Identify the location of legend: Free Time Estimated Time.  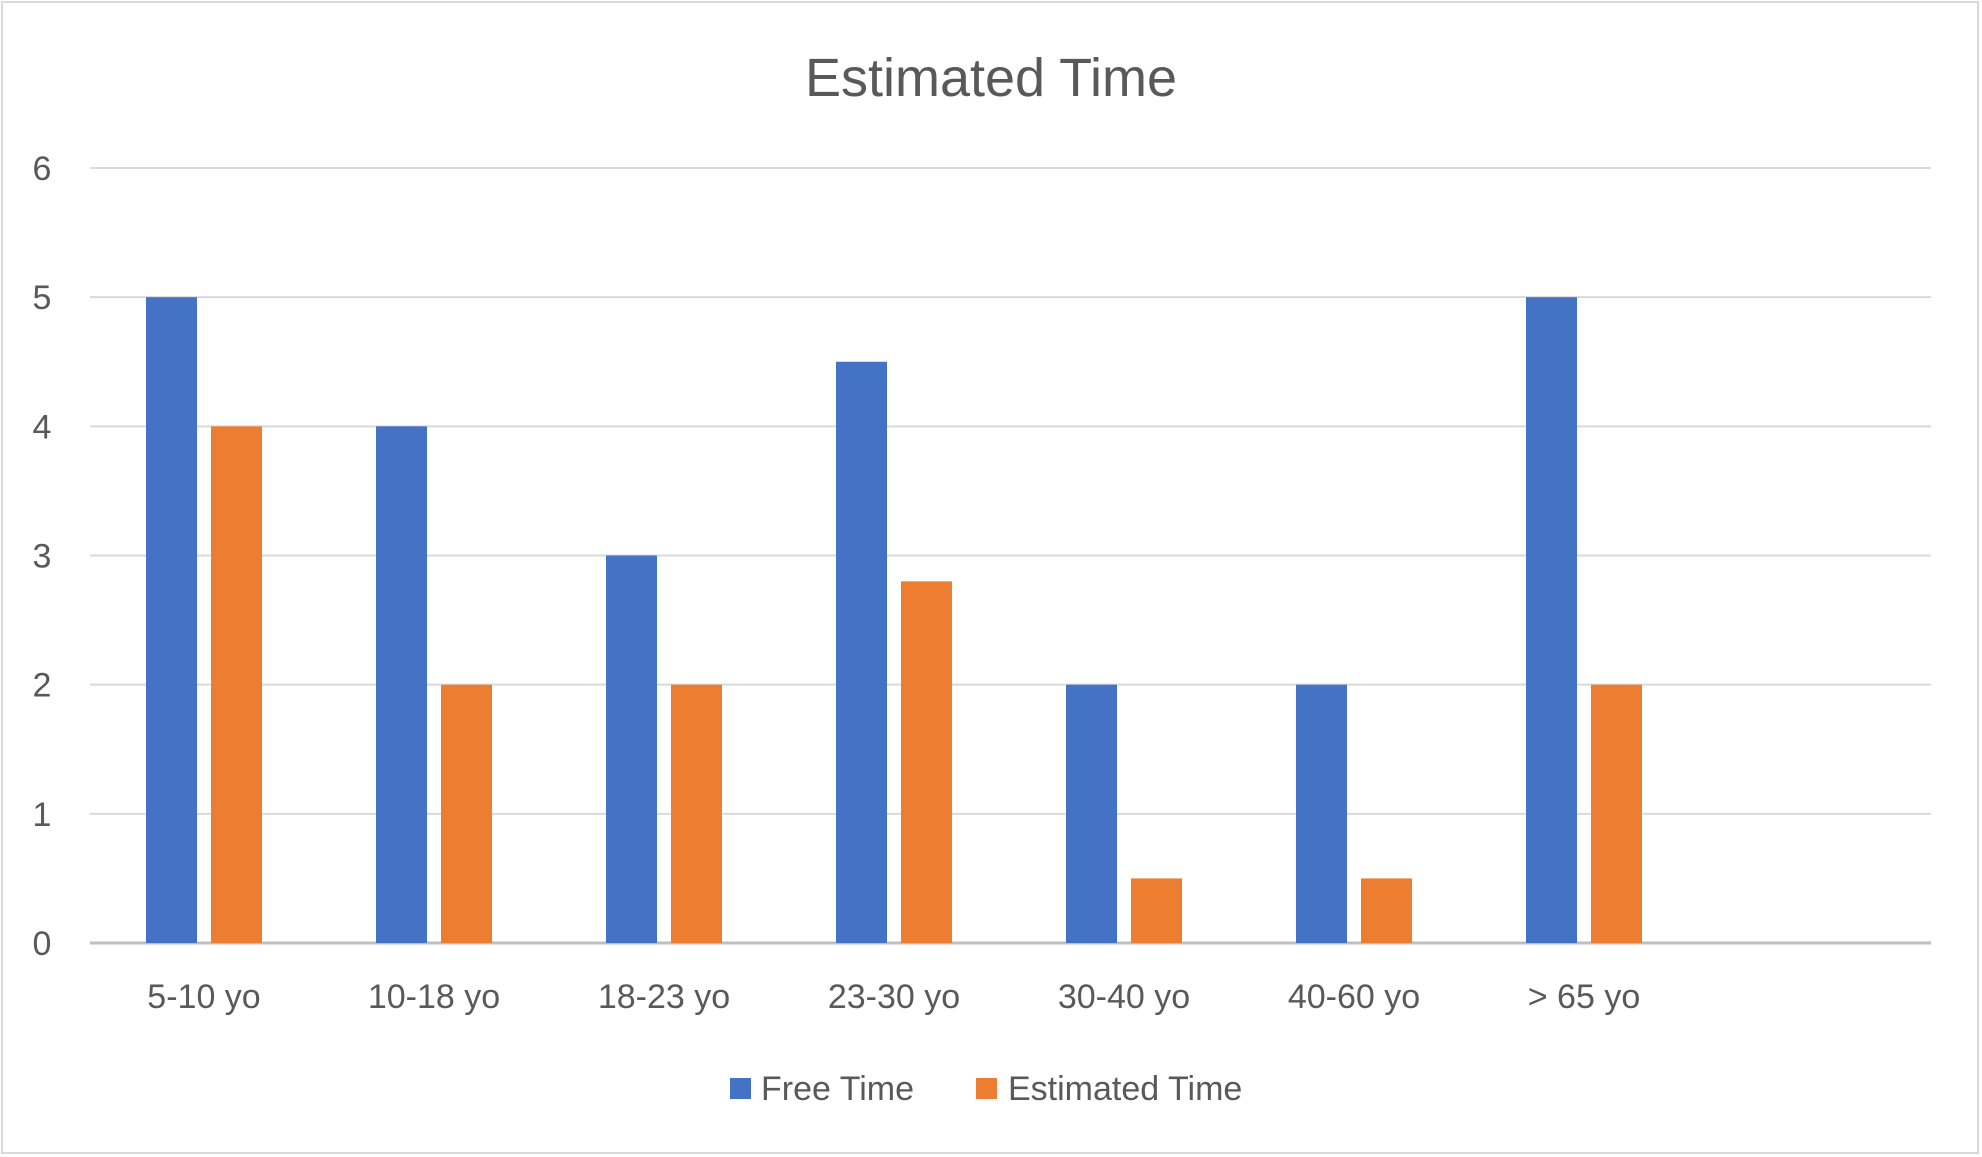
(986, 1089).